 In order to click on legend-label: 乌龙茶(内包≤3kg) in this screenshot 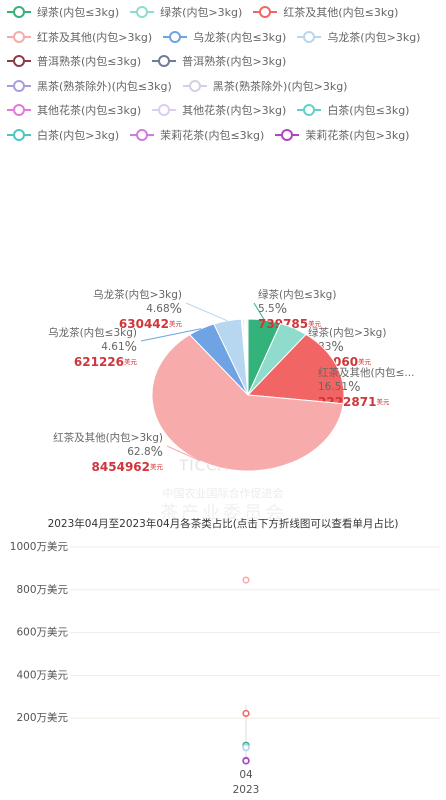, I will do `click(240, 37)`.